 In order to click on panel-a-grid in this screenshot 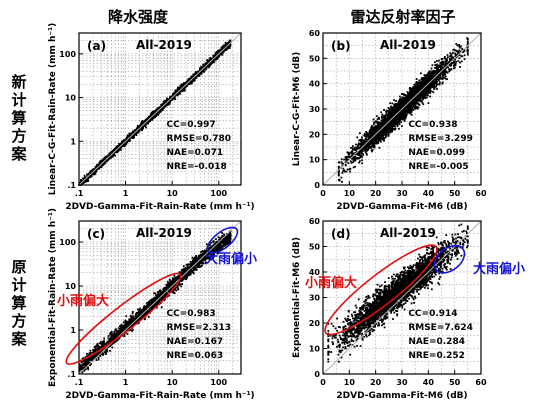, I will do `click(160, 109)`.